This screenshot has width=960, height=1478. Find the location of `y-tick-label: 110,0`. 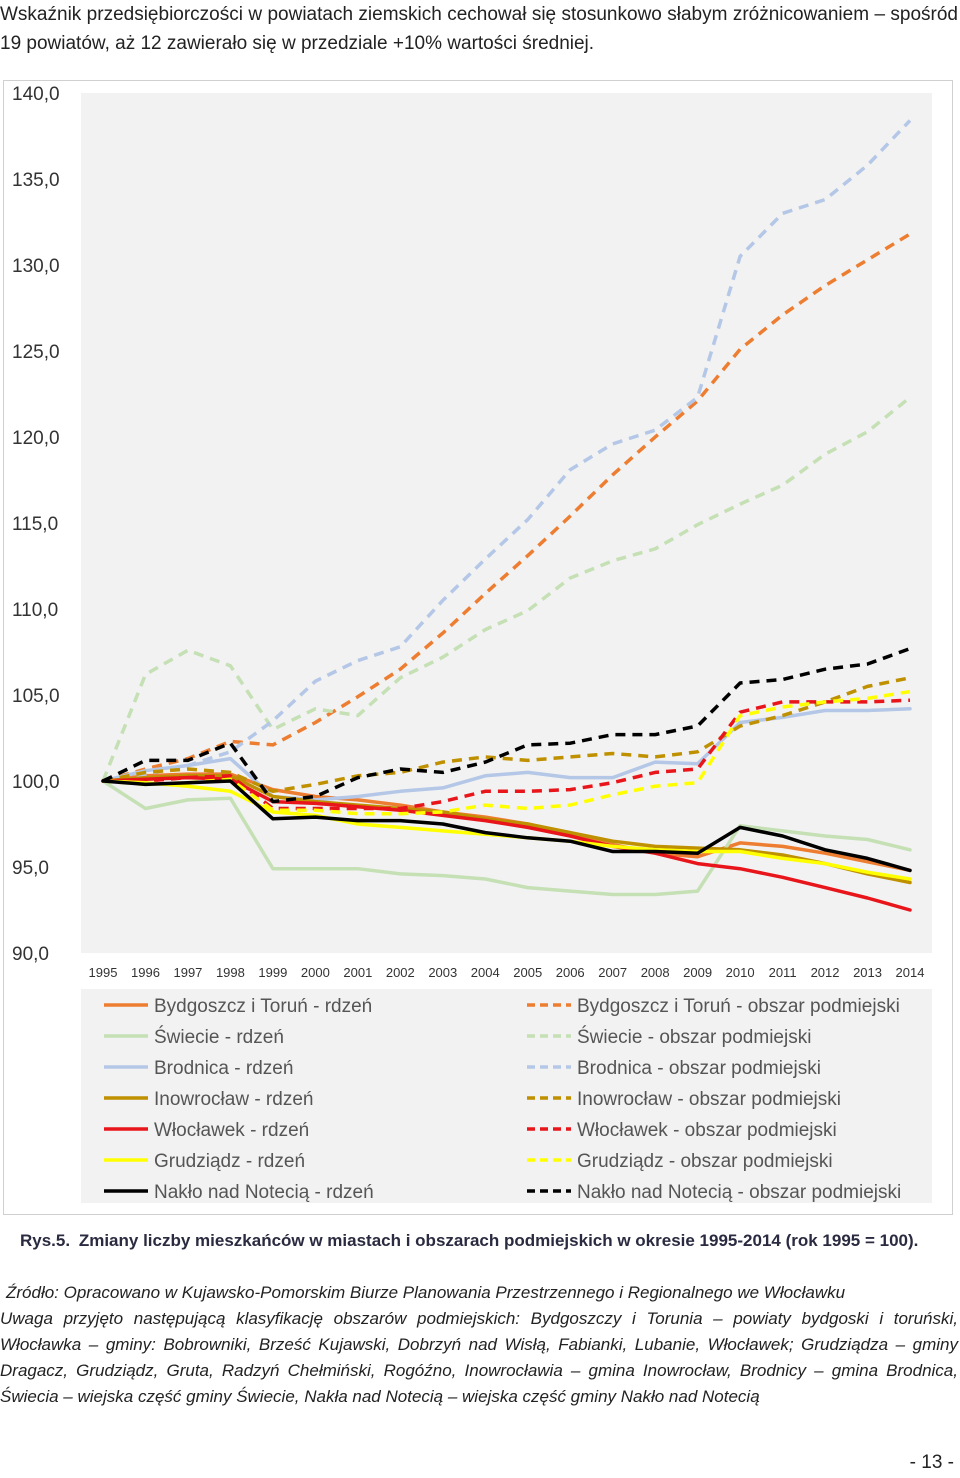

y-tick-label: 110,0 is located at coordinates (35, 610).